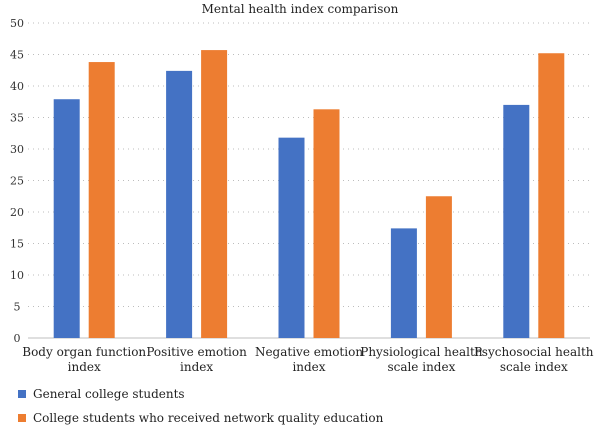 This screenshot has width=600, height=429. What do you see at coordinates (196, 359) in the screenshot?
I see `x-tick-label: Positive emotion index` at bounding box center [196, 359].